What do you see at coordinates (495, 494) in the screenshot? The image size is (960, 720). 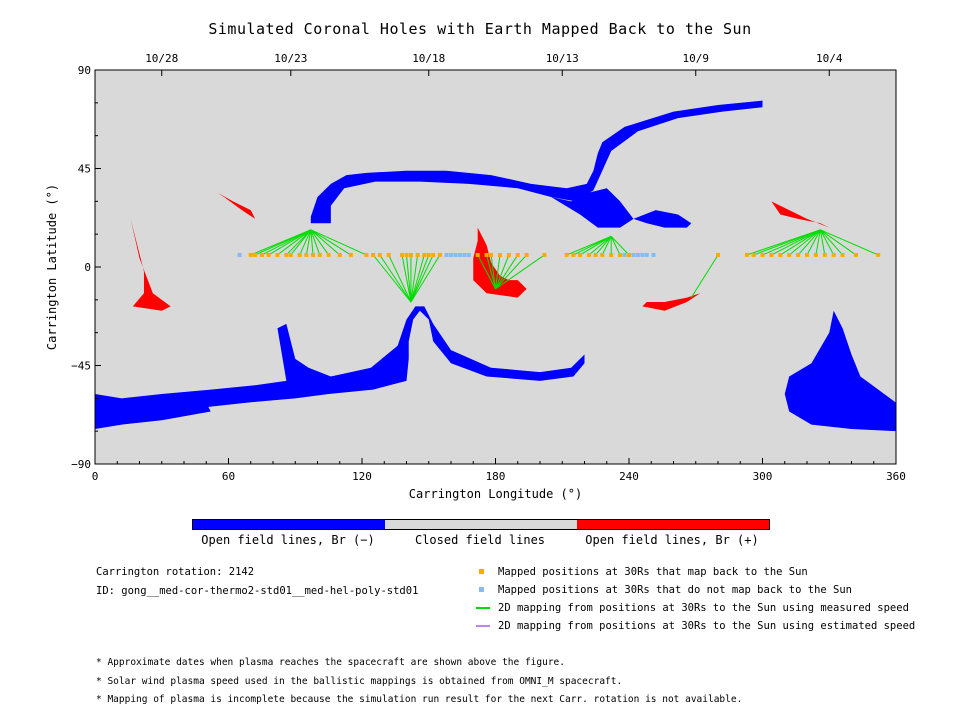 I see `x-axis-label: Carrington Longitude (°)` at bounding box center [495, 494].